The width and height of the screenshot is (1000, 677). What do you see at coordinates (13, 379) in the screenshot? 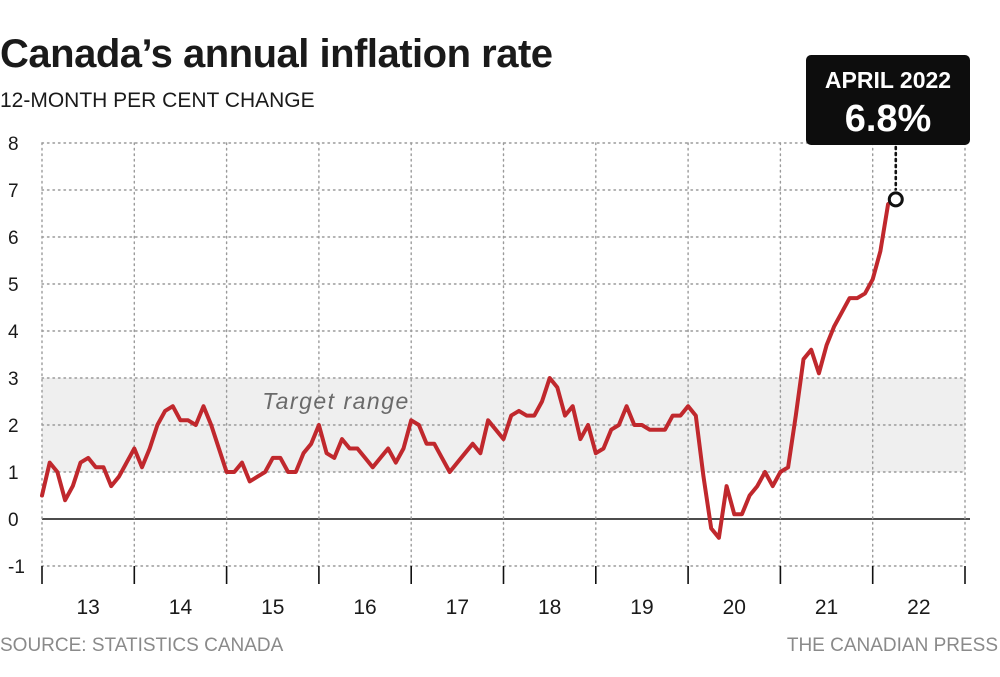
I see `y-tick-label: 3` at bounding box center [13, 379].